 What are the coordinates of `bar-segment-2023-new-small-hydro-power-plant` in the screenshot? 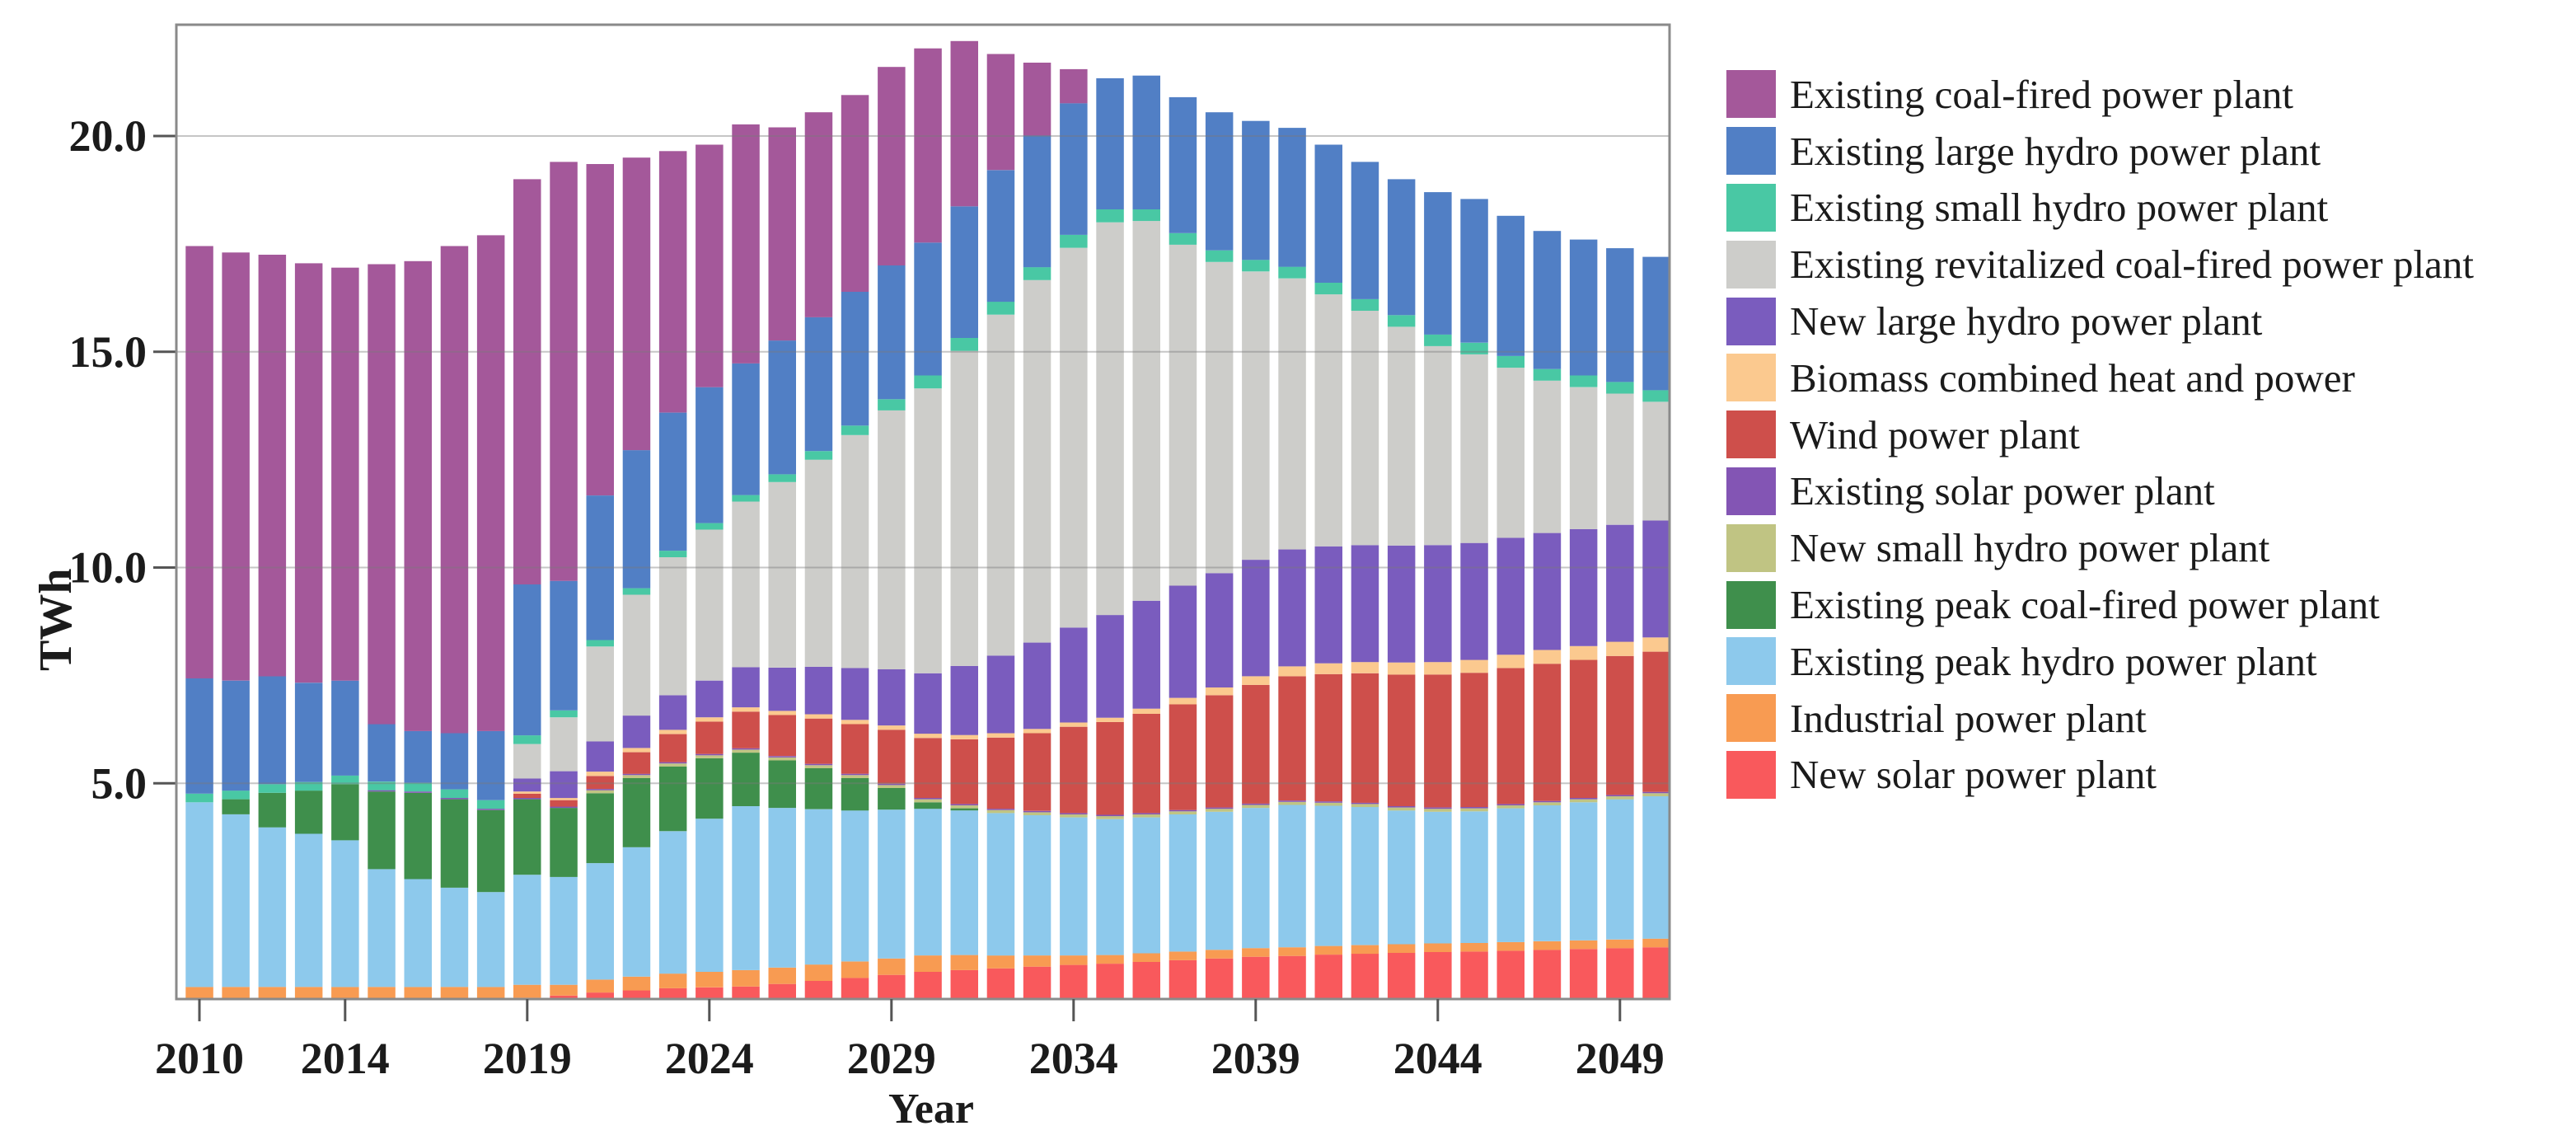 It's located at (672, 765).